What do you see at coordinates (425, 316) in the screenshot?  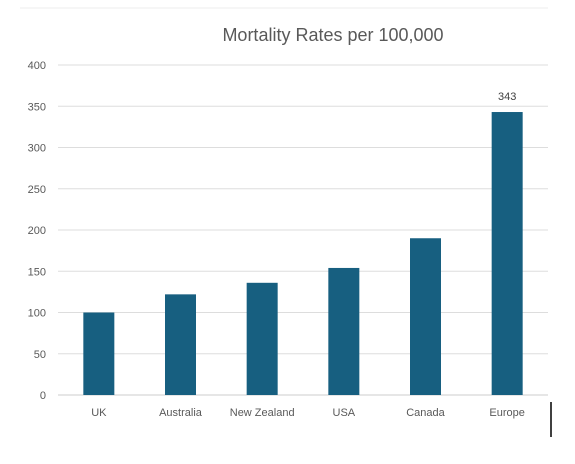 I see `bar-canada` at bounding box center [425, 316].